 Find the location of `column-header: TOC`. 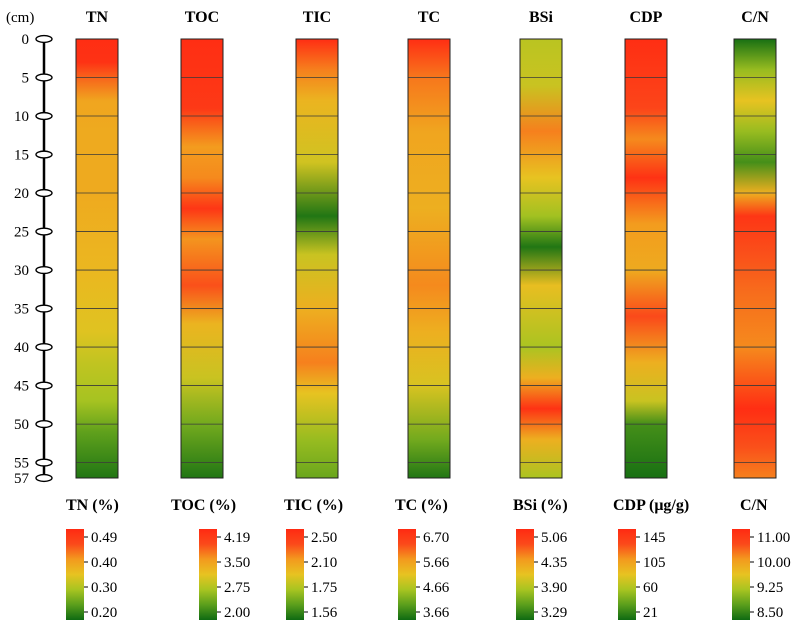

column-header: TOC is located at coordinates (202, 17).